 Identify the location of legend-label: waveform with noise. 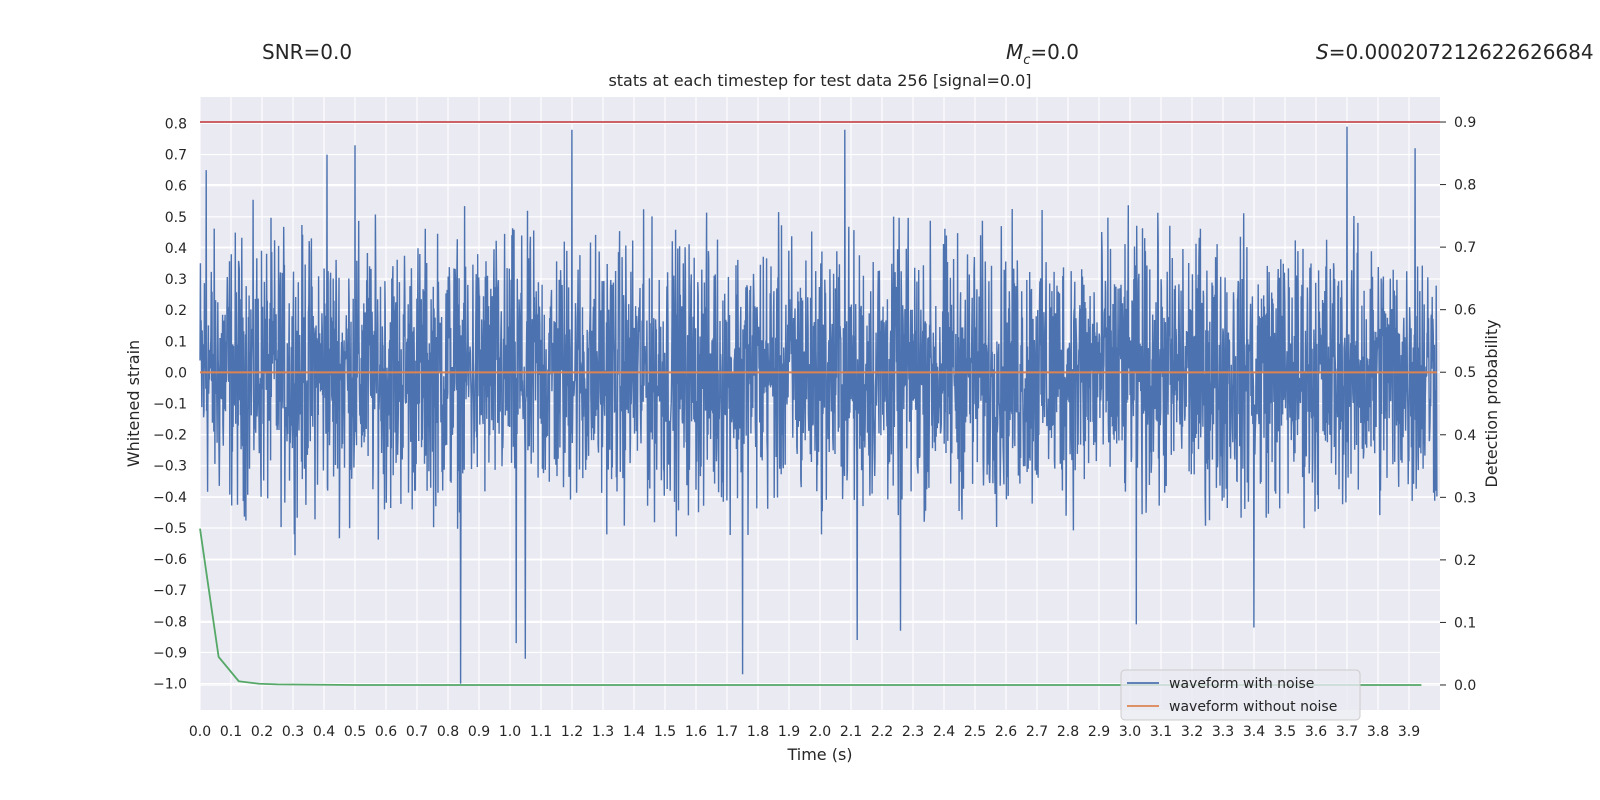
(1241, 684).